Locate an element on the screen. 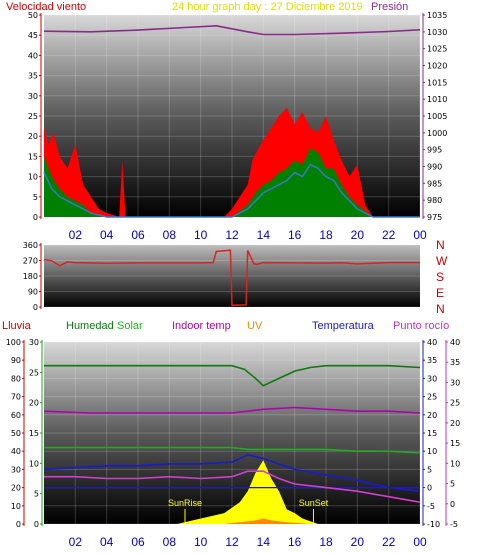 The image size is (499, 555). wind-left-tick-label: 40 is located at coordinates (33, 55).